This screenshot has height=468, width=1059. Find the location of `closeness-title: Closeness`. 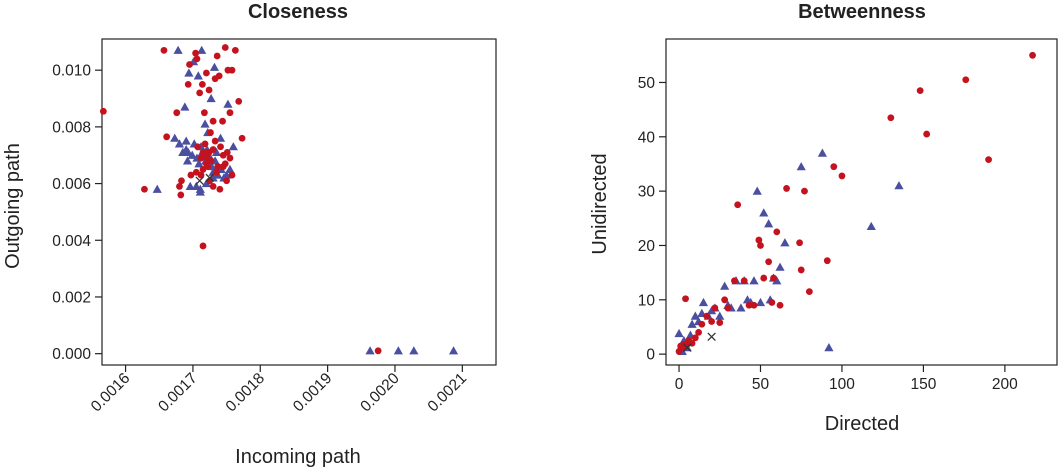

closeness-title: Closeness is located at coordinates (298, 12).